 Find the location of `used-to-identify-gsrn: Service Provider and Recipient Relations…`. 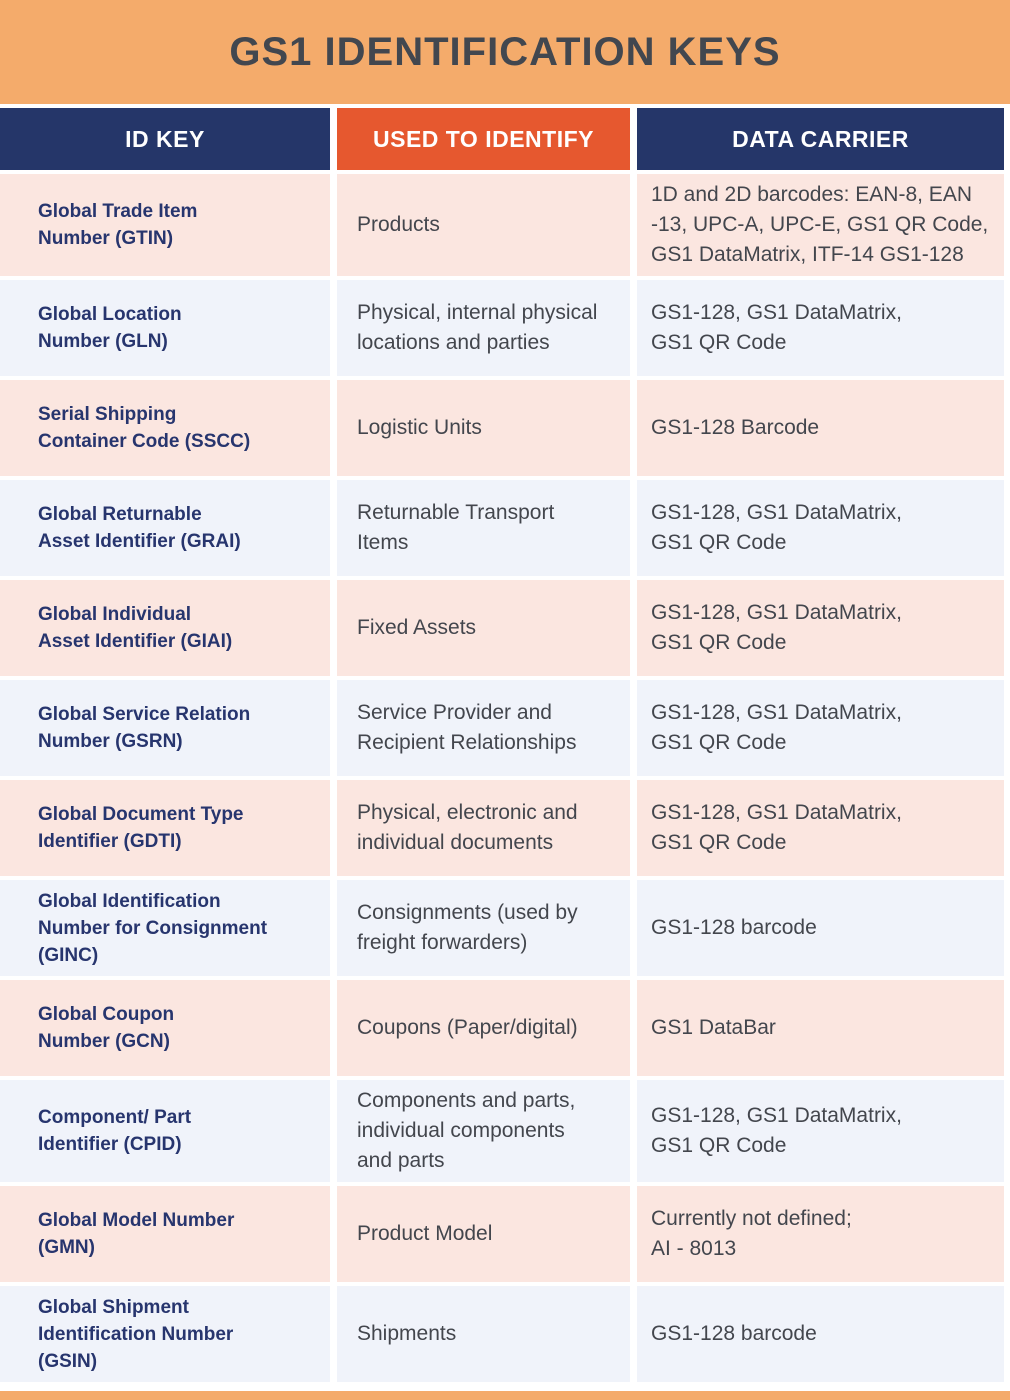

used-to-identify-gsrn: Service Provider and Recipient Relations… is located at coordinates (483, 728).